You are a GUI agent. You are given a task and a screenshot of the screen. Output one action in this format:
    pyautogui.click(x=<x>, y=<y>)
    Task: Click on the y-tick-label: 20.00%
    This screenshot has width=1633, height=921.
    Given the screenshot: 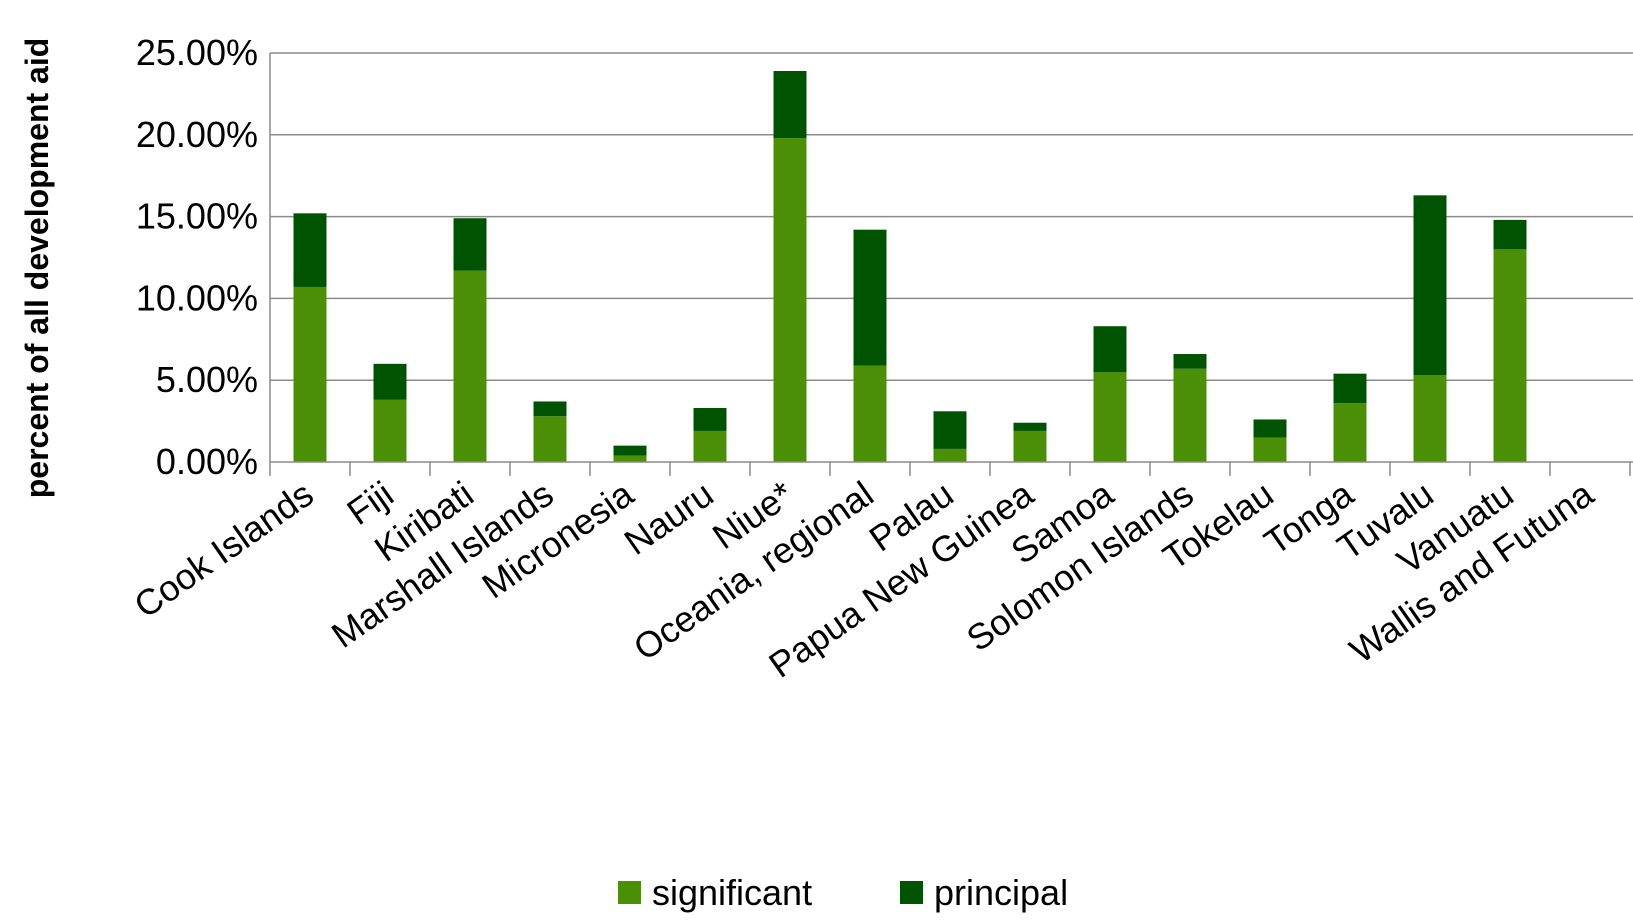 What is the action you would take?
    pyautogui.click(x=197, y=134)
    